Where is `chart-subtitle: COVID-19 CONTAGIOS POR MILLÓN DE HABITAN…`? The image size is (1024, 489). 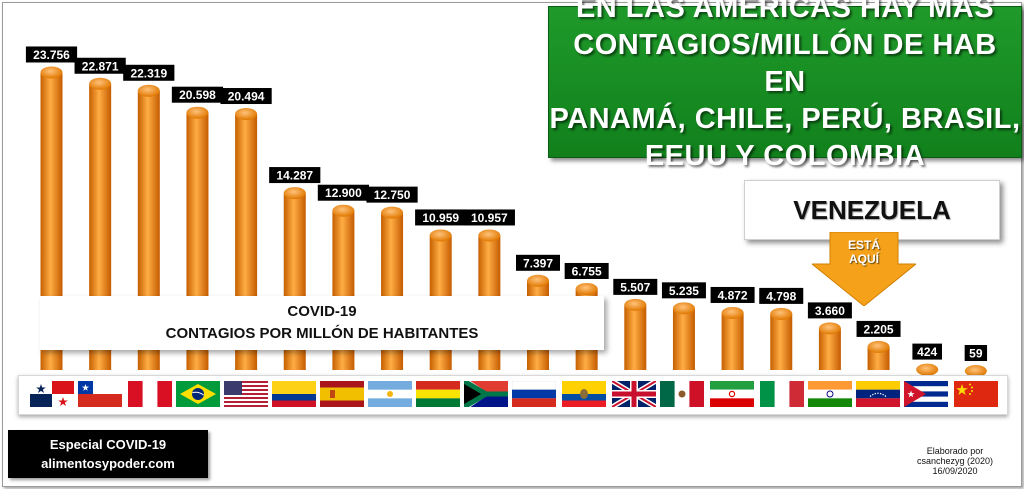
chart-subtitle: COVID-19 CONTAGIOS POR MILLÓN DE HABITAN… is located at coordinates (322, 323).